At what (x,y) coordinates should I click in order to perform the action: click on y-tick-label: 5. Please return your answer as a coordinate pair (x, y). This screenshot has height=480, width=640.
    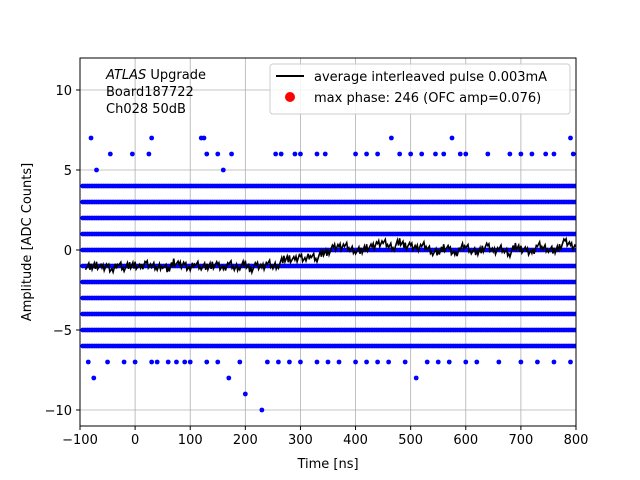
    Looking at the image, I should click on (68, 171).